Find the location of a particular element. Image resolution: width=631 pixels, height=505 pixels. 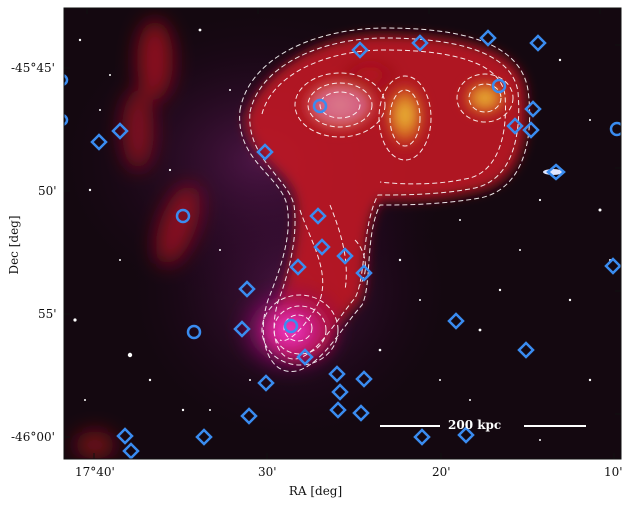

y-axis-title: Dec [deg] is located at coordinates (14, 245).